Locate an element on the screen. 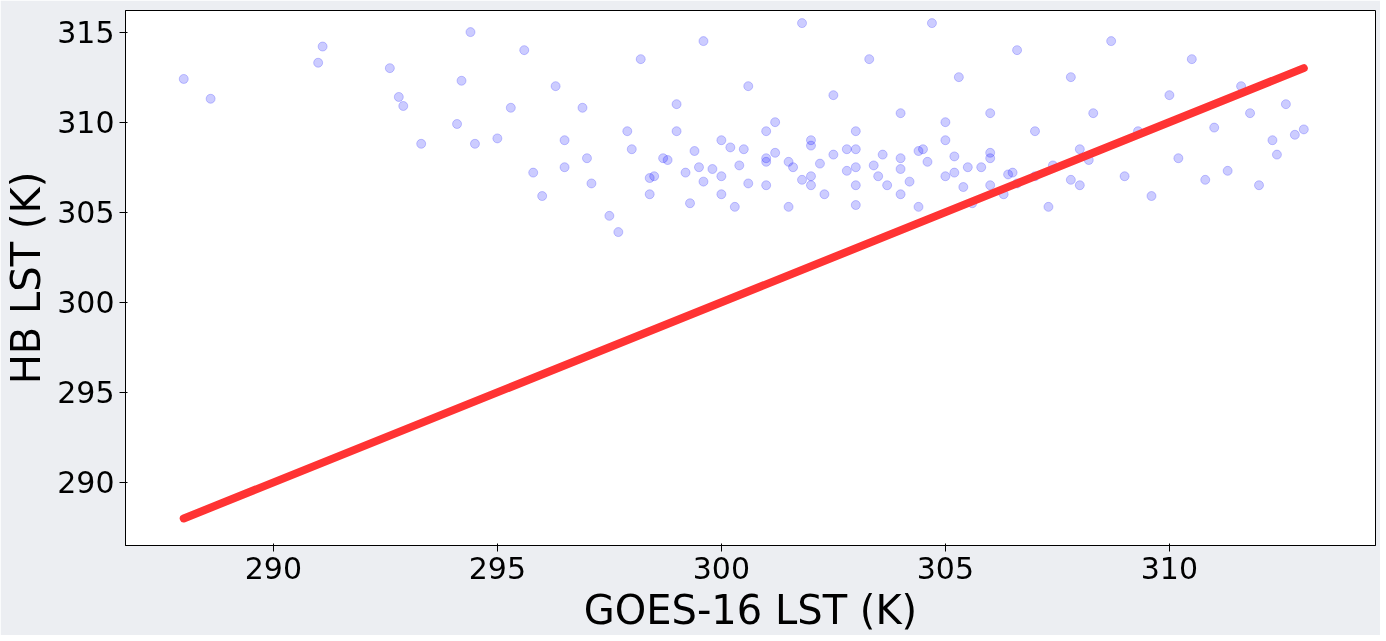 This screenshot has width=1386, height=641. y-tick-label: 290 is located at coordinates (86, 483).